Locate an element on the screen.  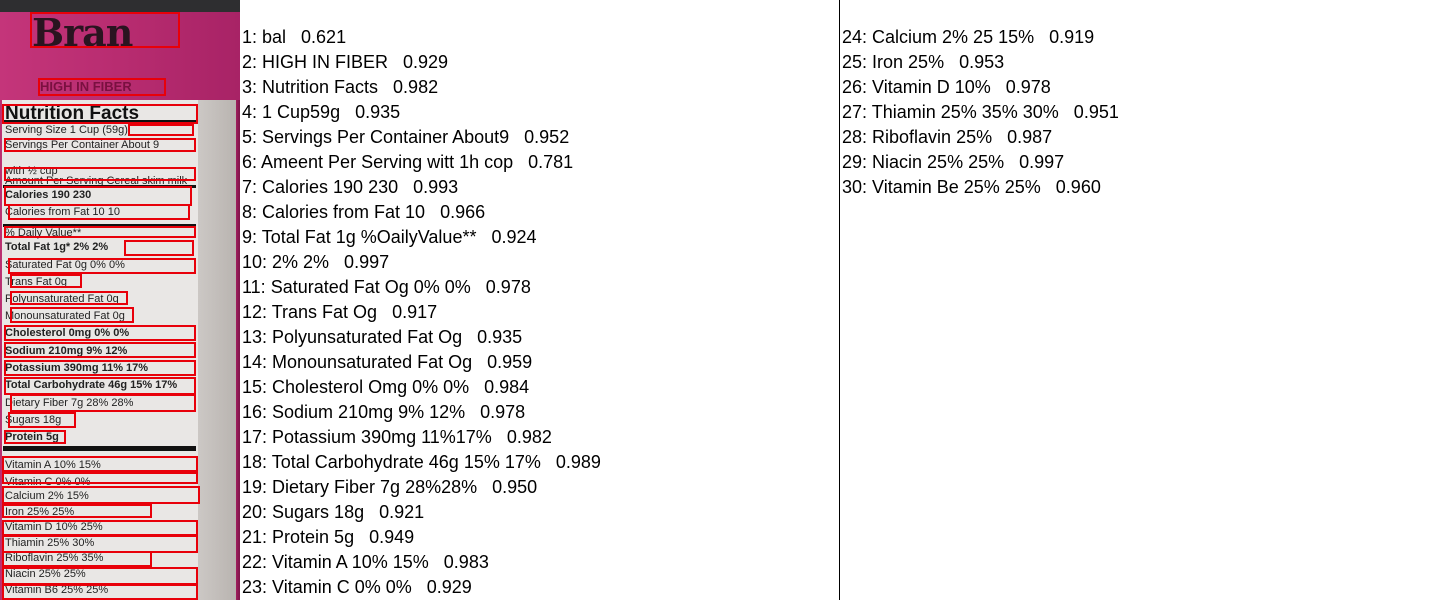
result-line: 25: Iron 25% 0.953 is located at coordinates (923, 62).